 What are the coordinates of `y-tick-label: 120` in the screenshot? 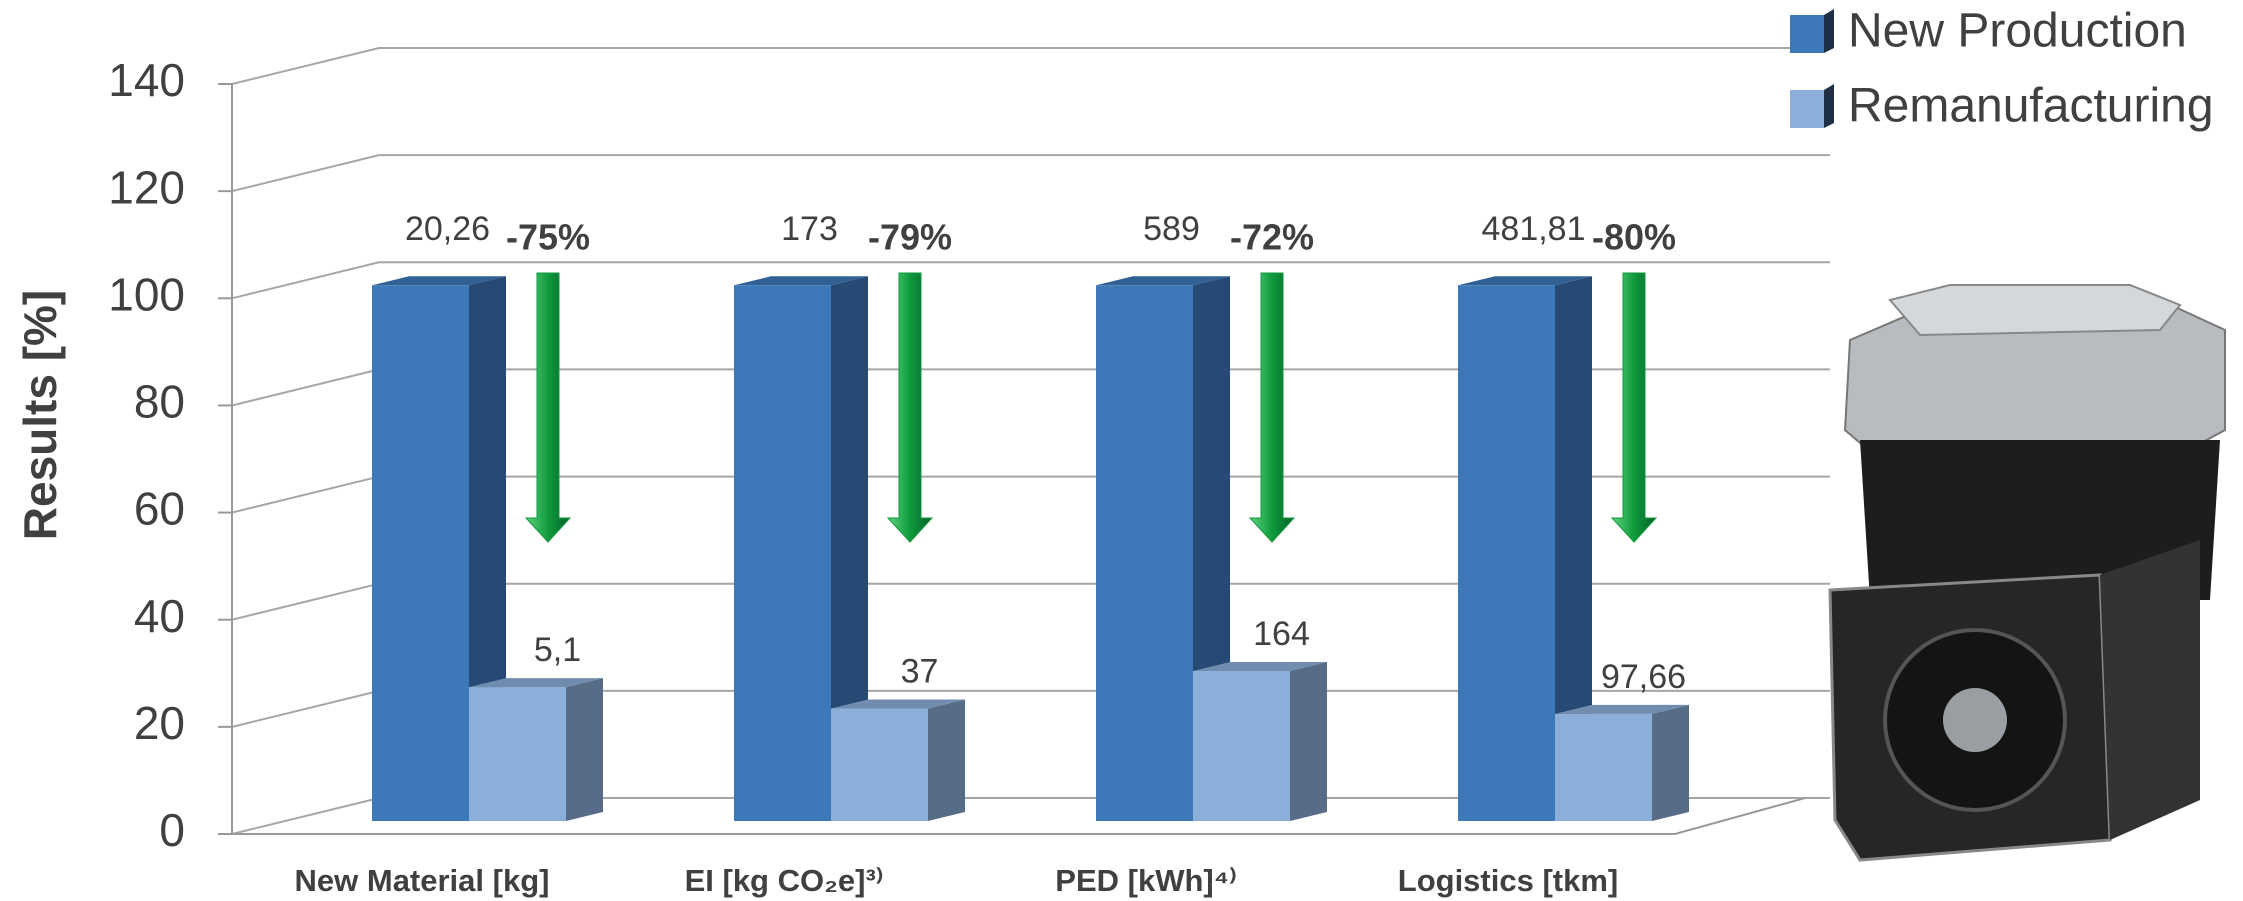 It's located at (146, 187).